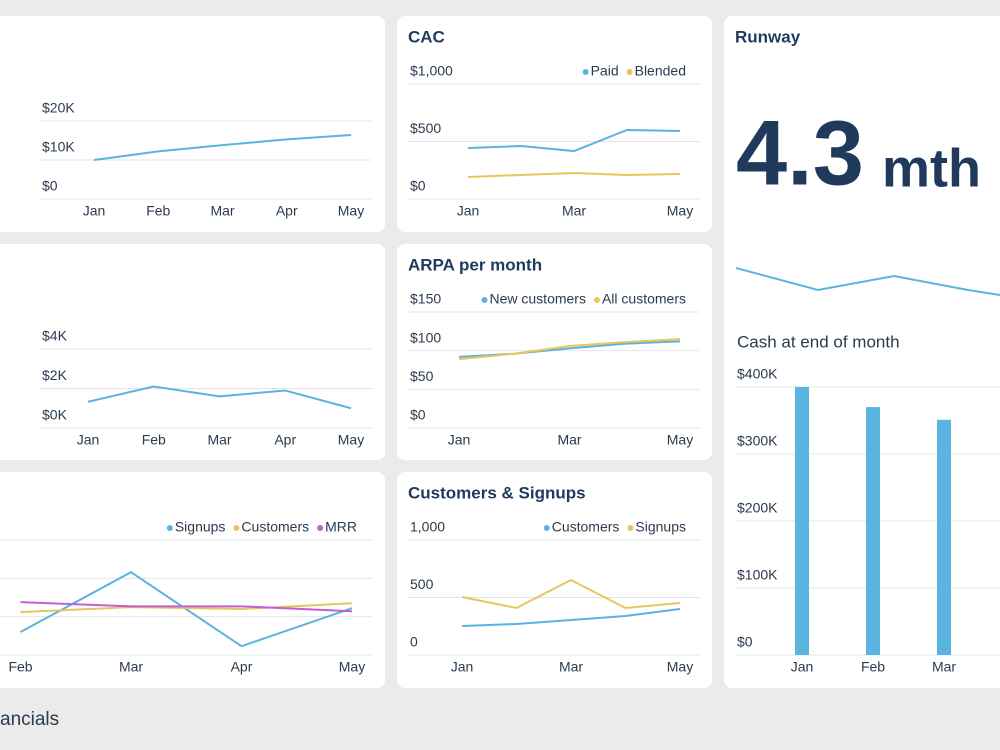 This screenshot has width=1000, height=750. What do you see at coordinates (757, 508) in the screenshot?
I see `y-tick-label: $200K` at bounding box center [757, 508].